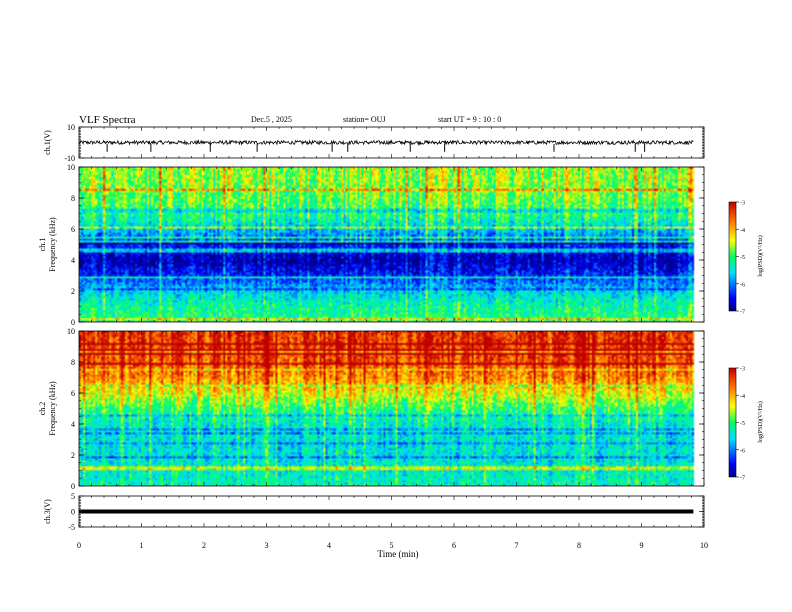 This screenshot has height=612, width=792. I want to click on time-tick-label: 5, so click(392, 545).